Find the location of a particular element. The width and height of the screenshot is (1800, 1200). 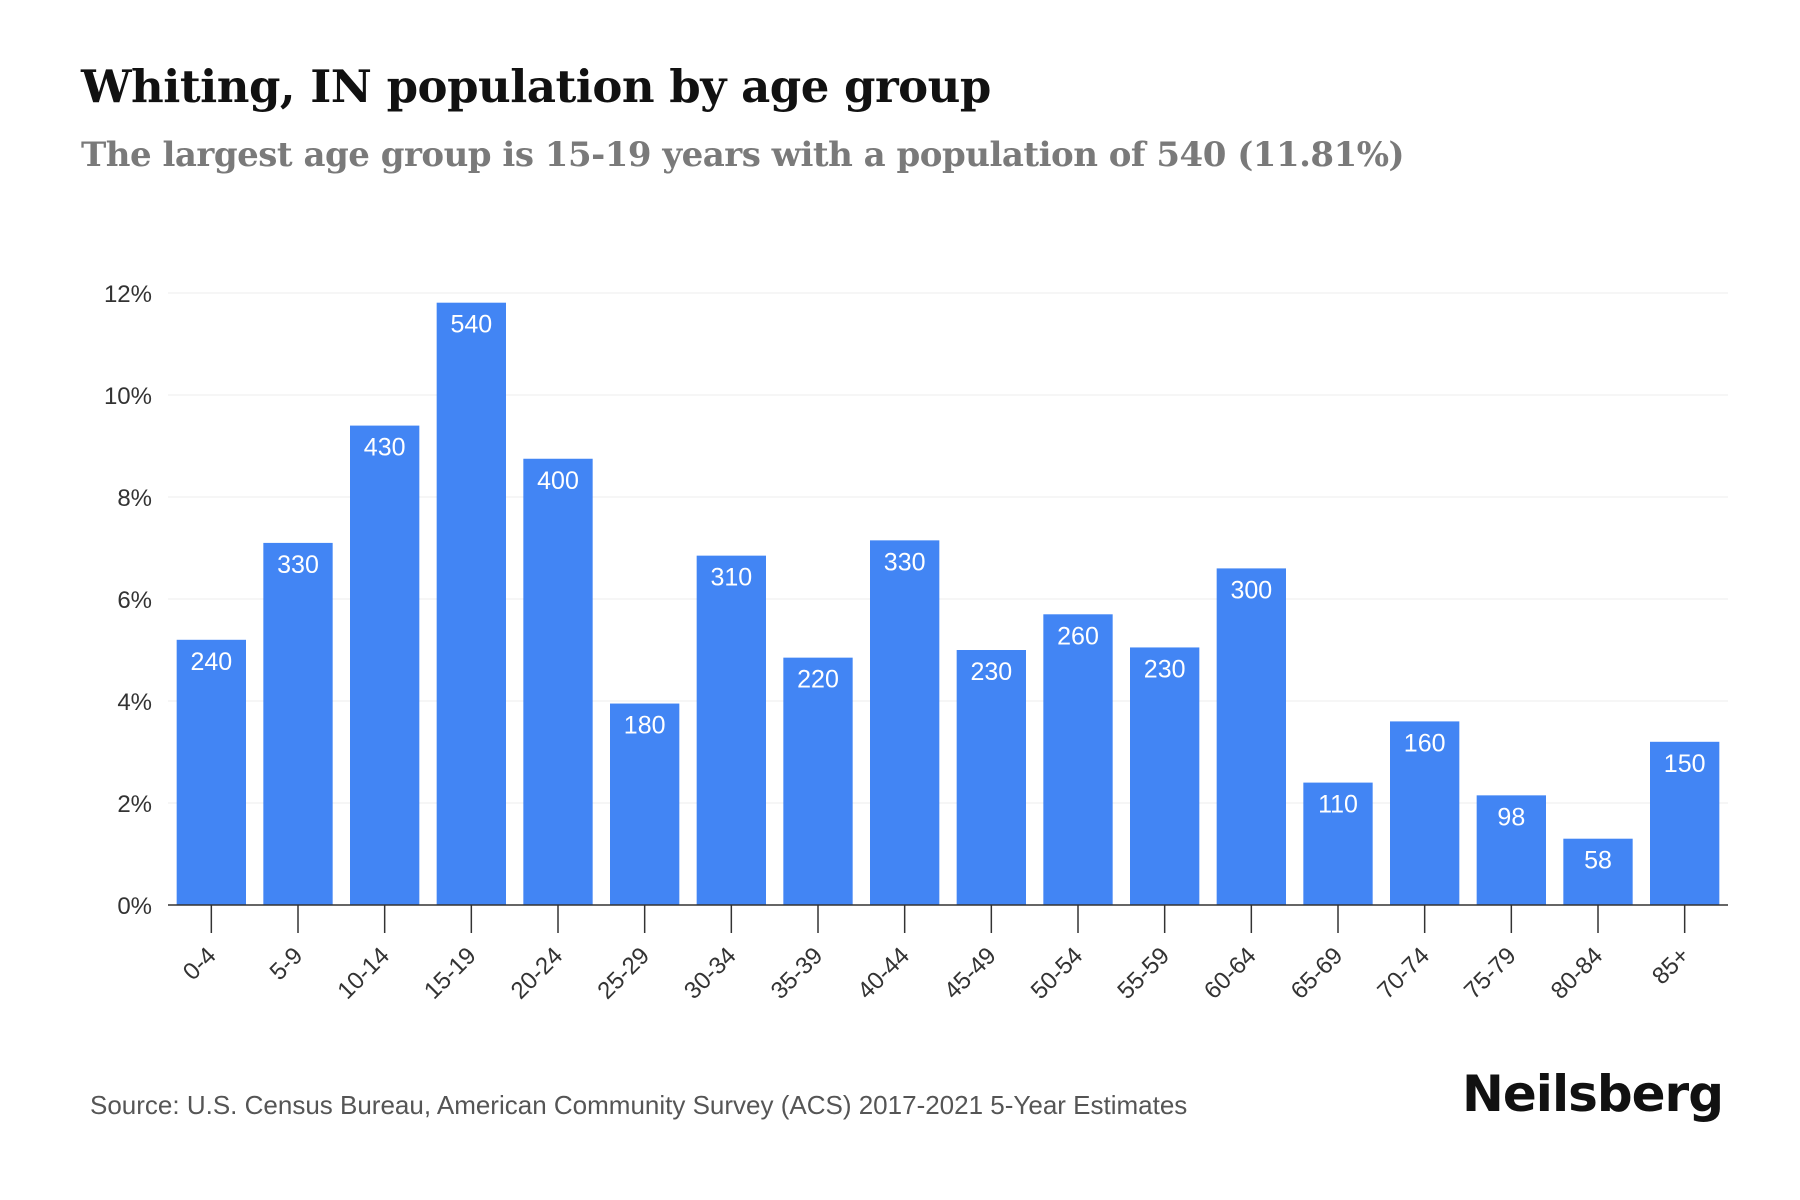

bar-value-label: 240 is located at coordinates (211, 662).